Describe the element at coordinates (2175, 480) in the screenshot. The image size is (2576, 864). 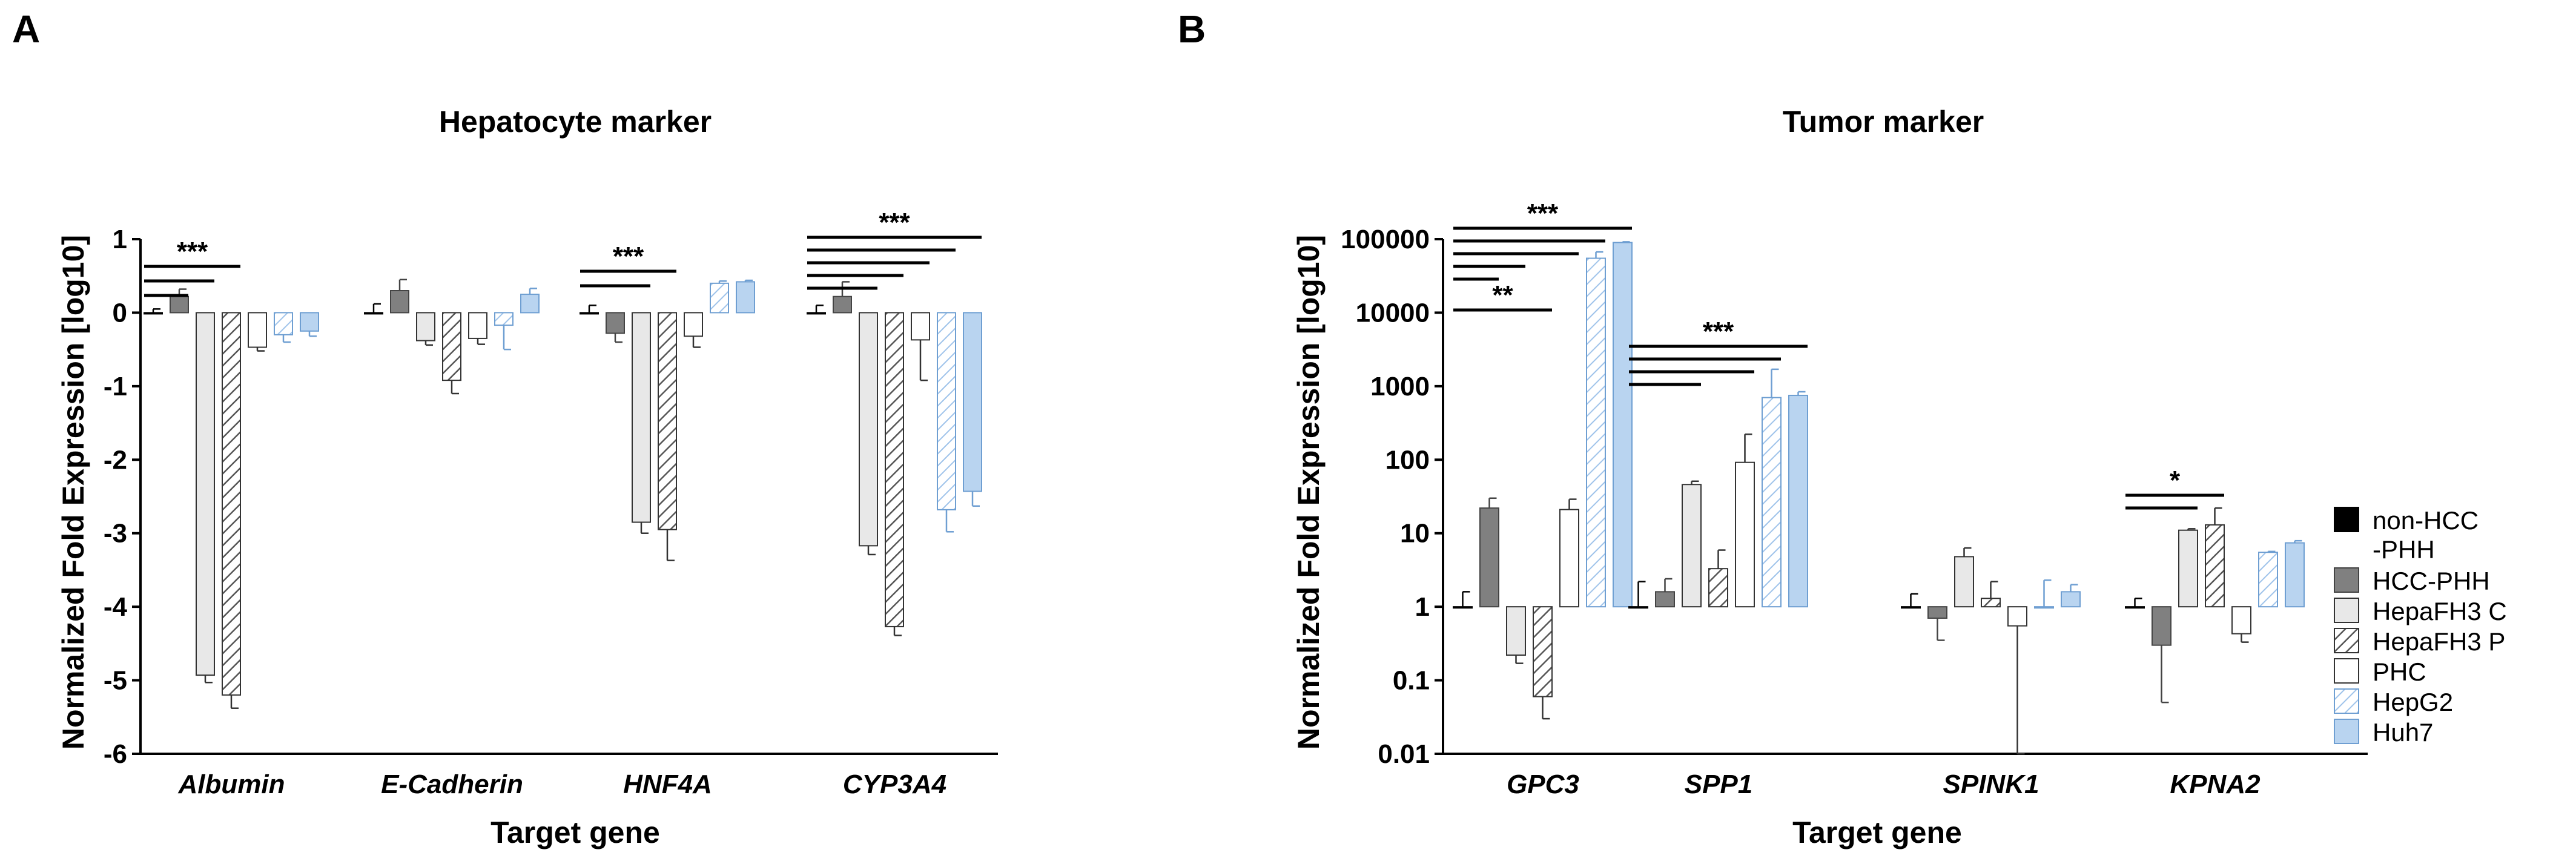
I see `significance-label: *` at that location.